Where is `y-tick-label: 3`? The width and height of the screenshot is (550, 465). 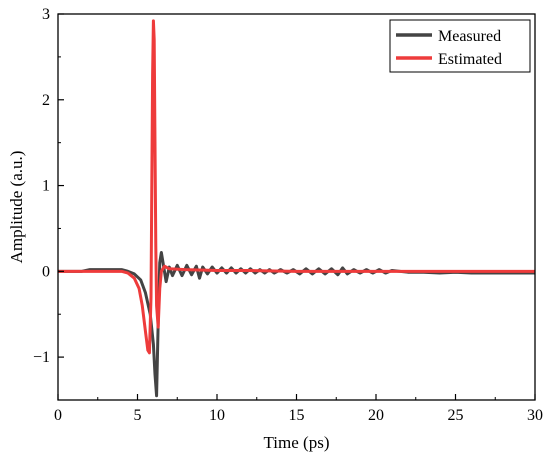
y-tick-label: 3 is located at coordinates (46, 14).